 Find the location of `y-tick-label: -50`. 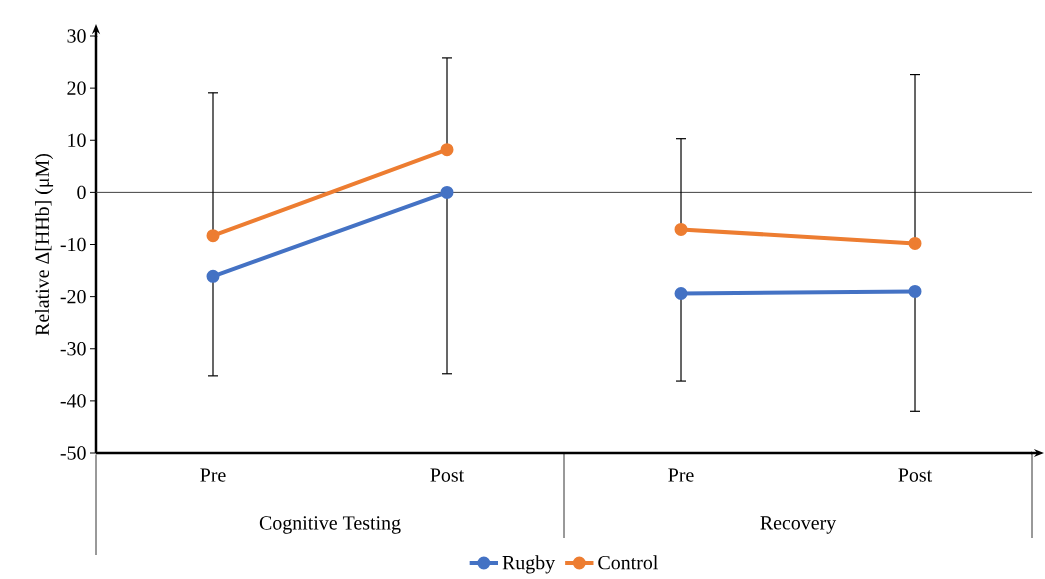

y-tick-label: -50 is located at coordinates (73, 453).